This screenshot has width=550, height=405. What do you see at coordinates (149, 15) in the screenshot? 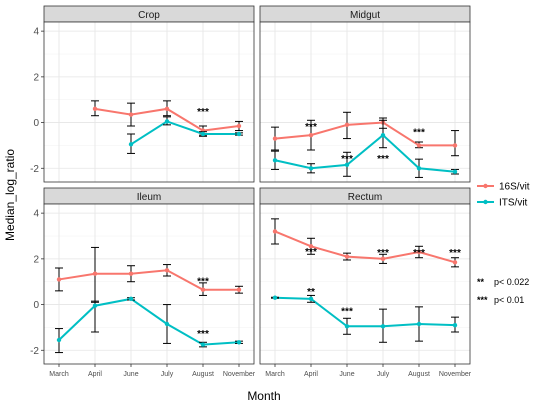
I see `facet-title: Crop` at bounding box center [149, 15].